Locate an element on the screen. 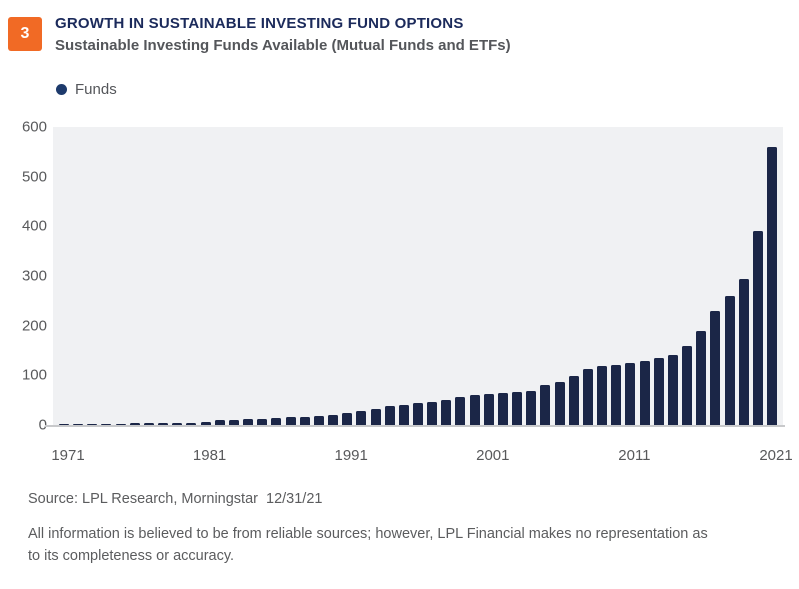 Image resolution: width=799 pixels, height=589 pixels. bar-2013 is located at coordinates (658, 391).